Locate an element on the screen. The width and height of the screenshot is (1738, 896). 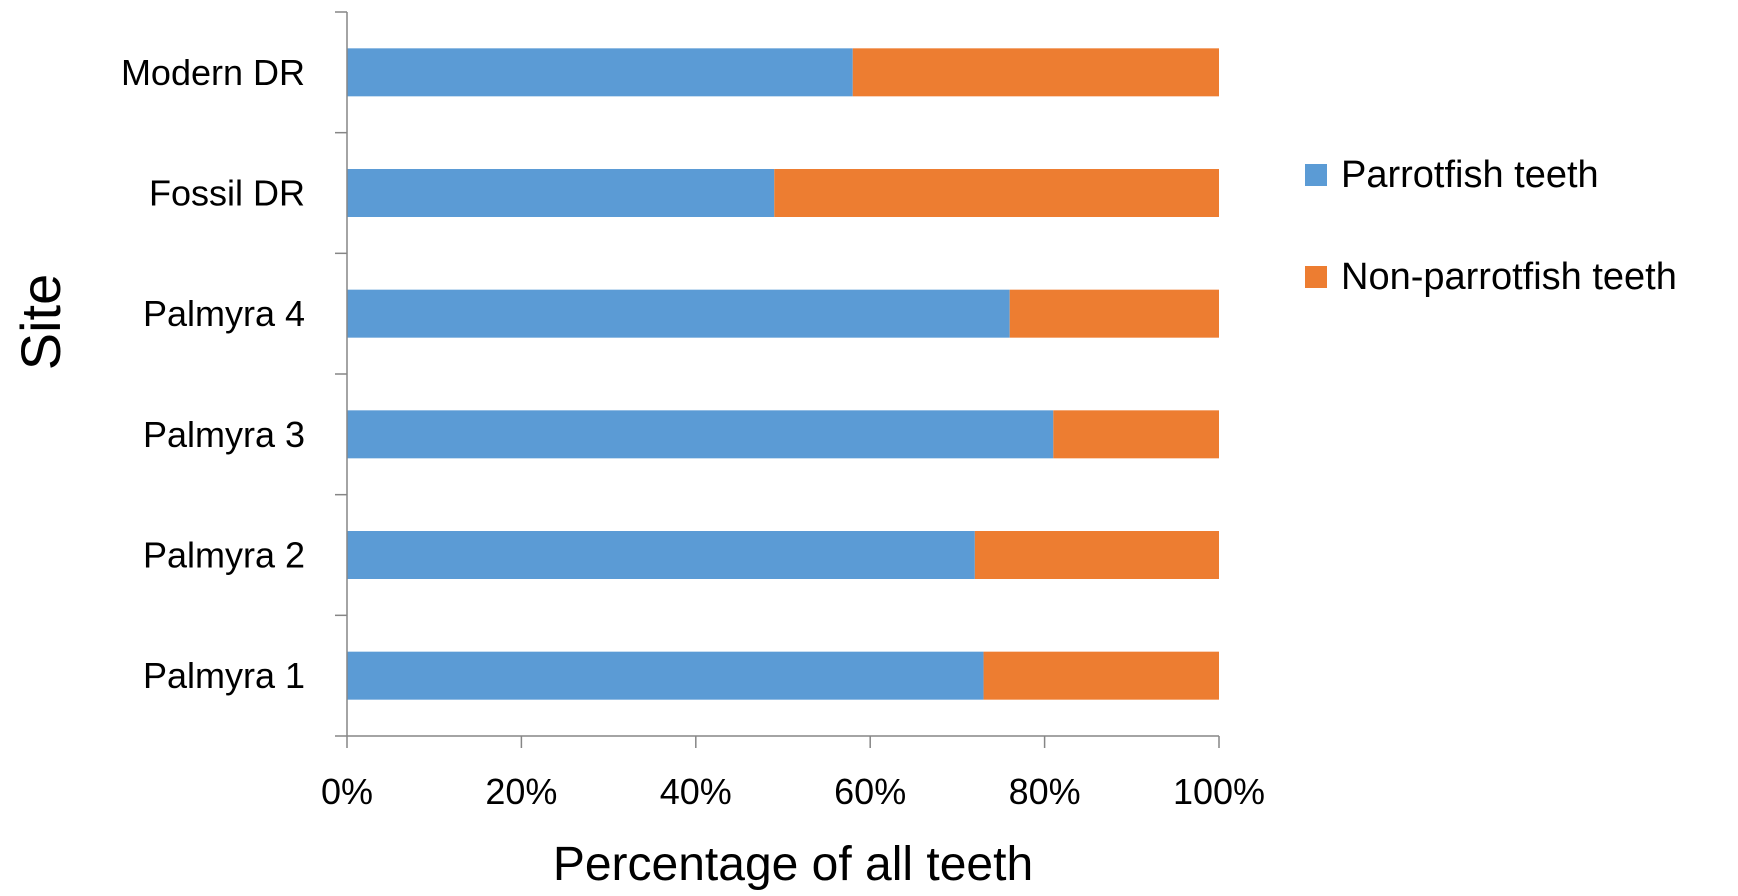
y-tick-label: Modern DR is located at coordinates (213, 72).